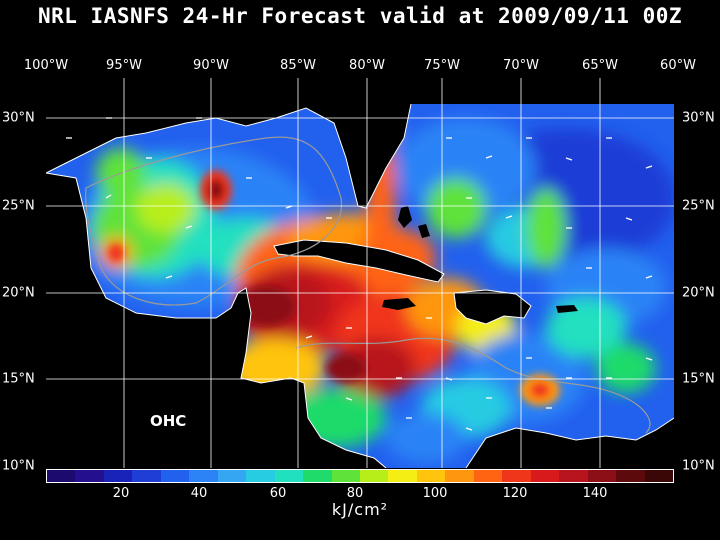 This screenshot has width=720, height=540. I want to click on lat-label-30n-left: 30°N, so click(18, 118).